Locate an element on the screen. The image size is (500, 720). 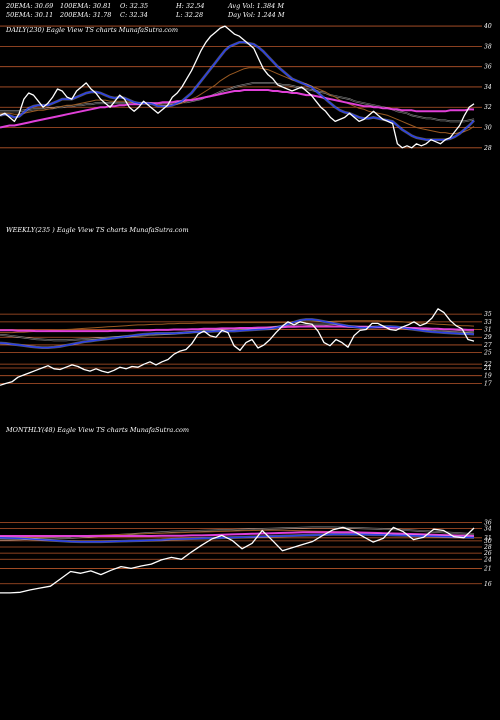
header-stat-ema50: 50EMA: 30.11 is located at coordinates (29, 15).